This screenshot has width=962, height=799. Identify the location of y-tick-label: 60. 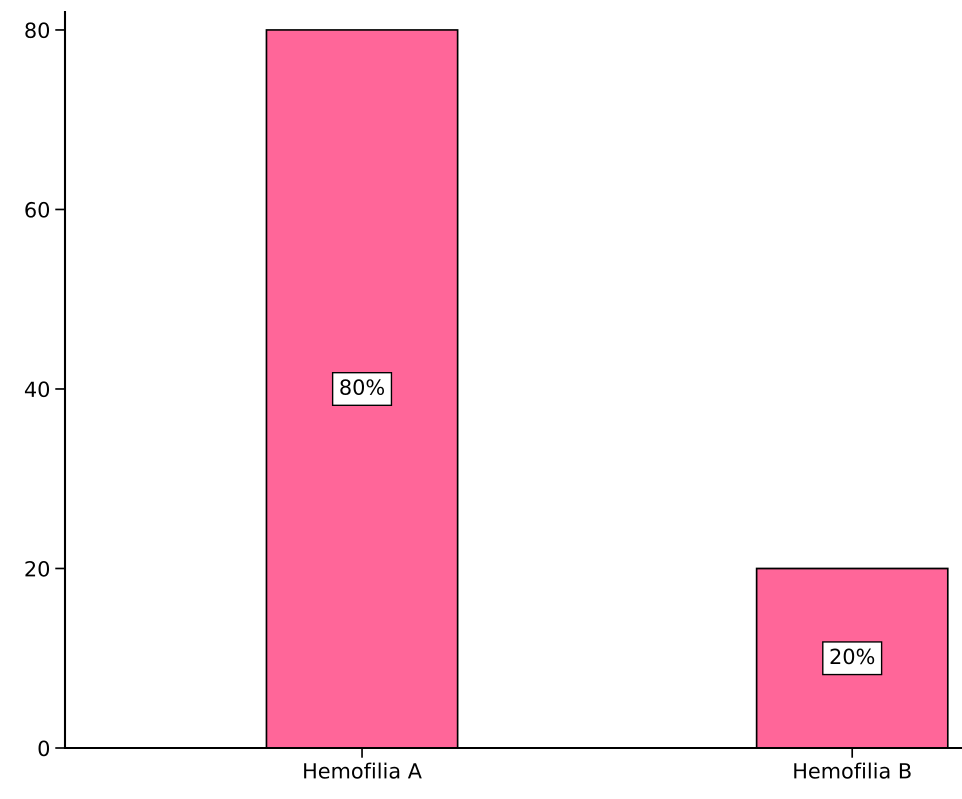
(37, 210).